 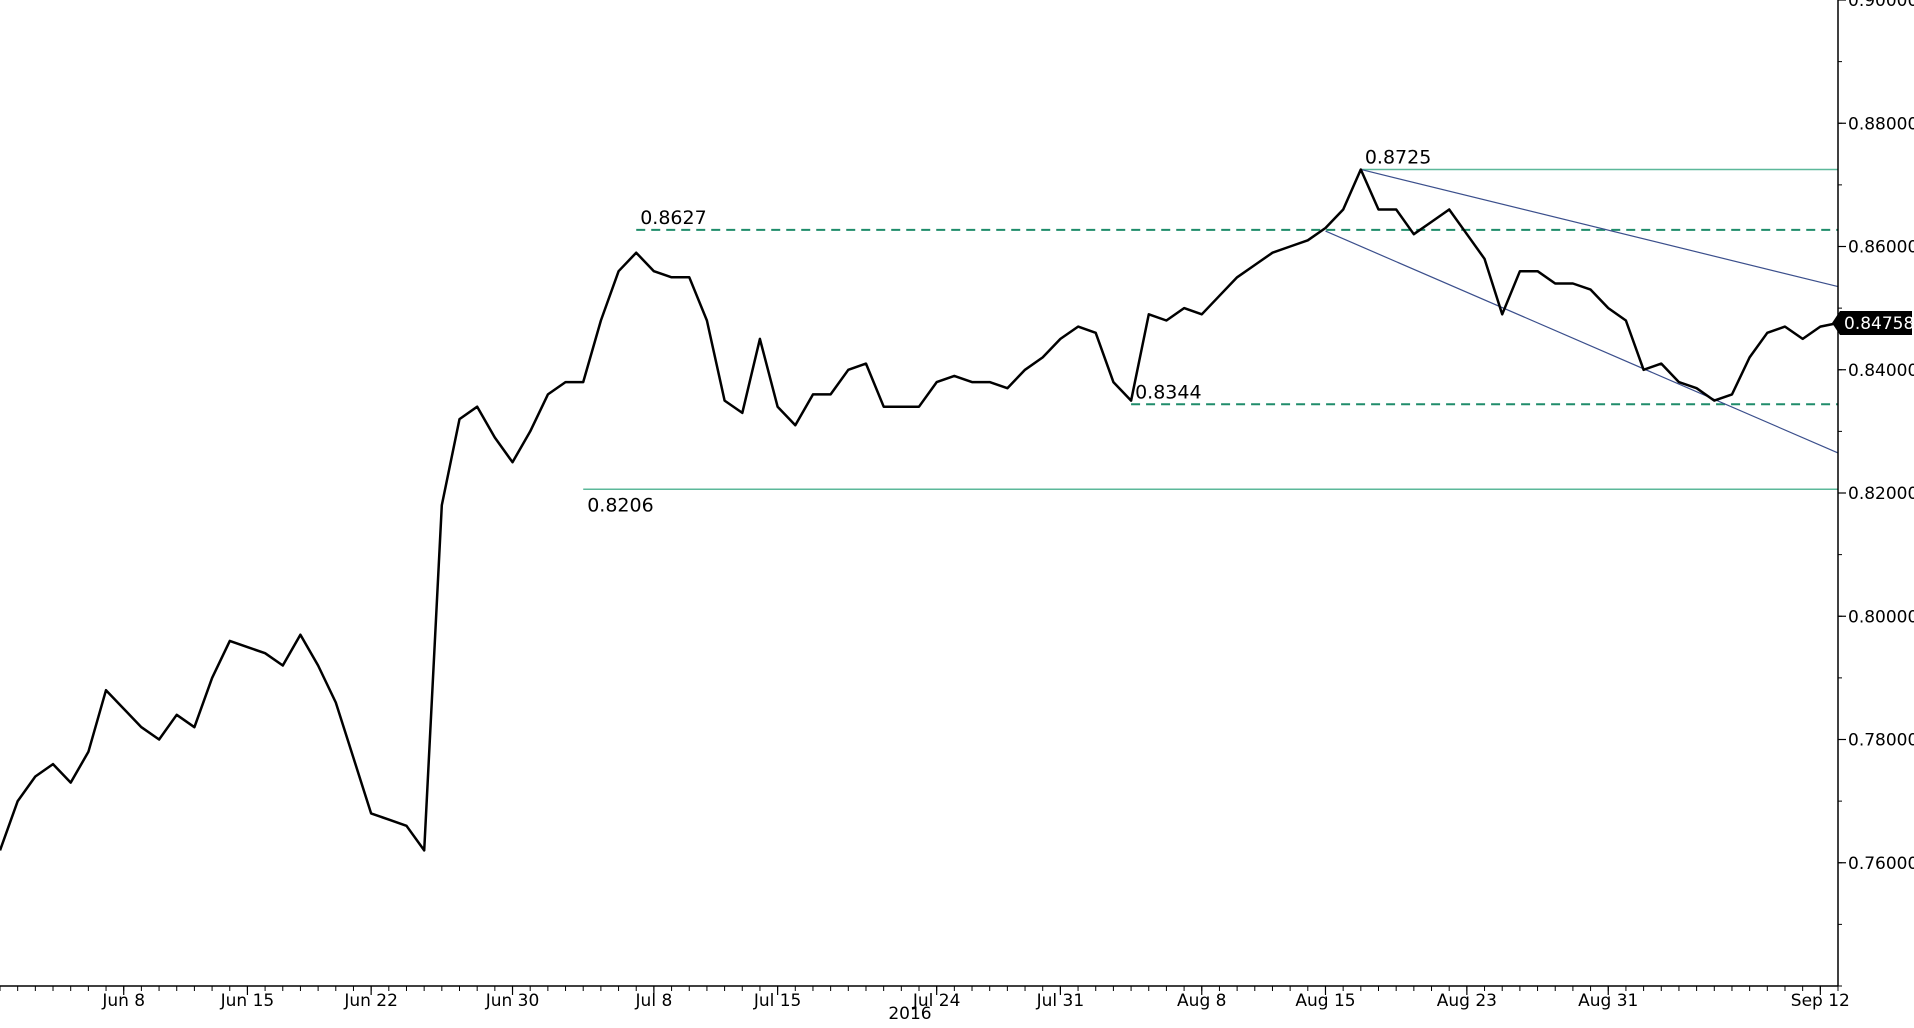 I want to click on last-value-badge: 0.84758, so click(x=1873, y=323).